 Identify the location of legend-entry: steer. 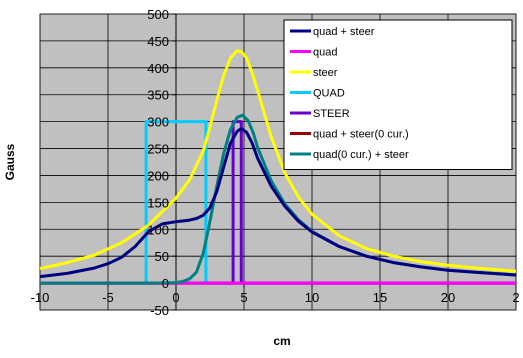
(325, 73).